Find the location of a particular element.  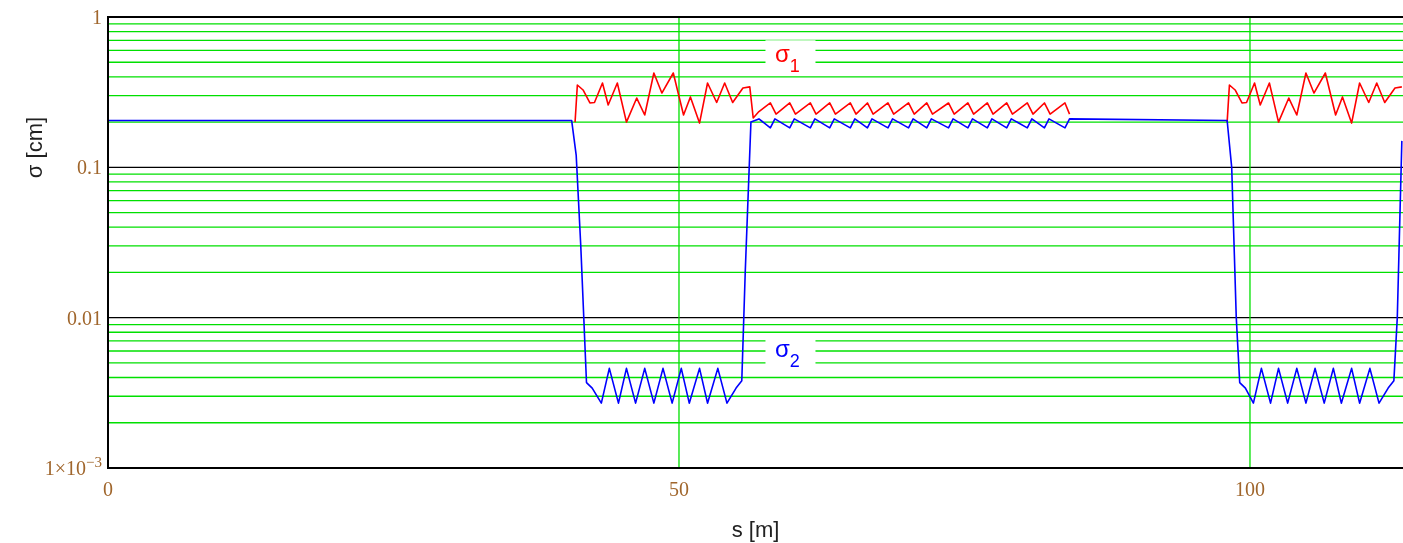

y-tick-label: 1×10$^{−3}$ is located at coordinates (73, 466).